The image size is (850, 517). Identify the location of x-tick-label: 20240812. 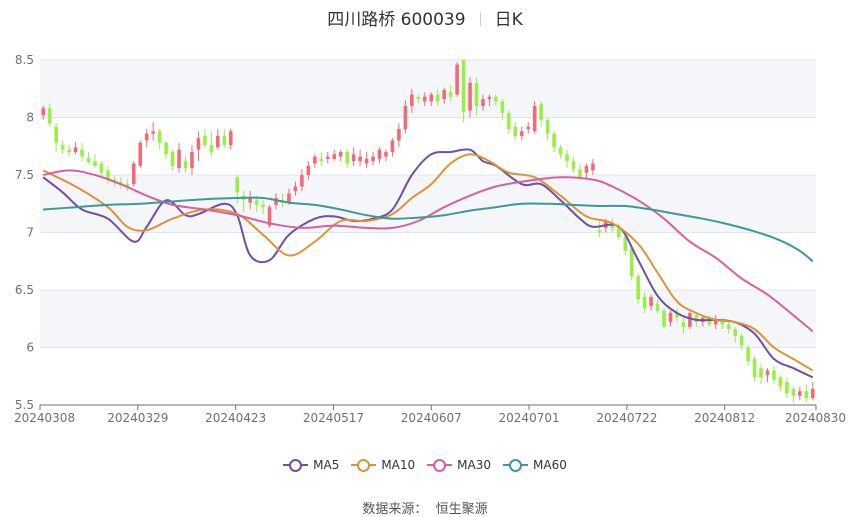
(724, 418).